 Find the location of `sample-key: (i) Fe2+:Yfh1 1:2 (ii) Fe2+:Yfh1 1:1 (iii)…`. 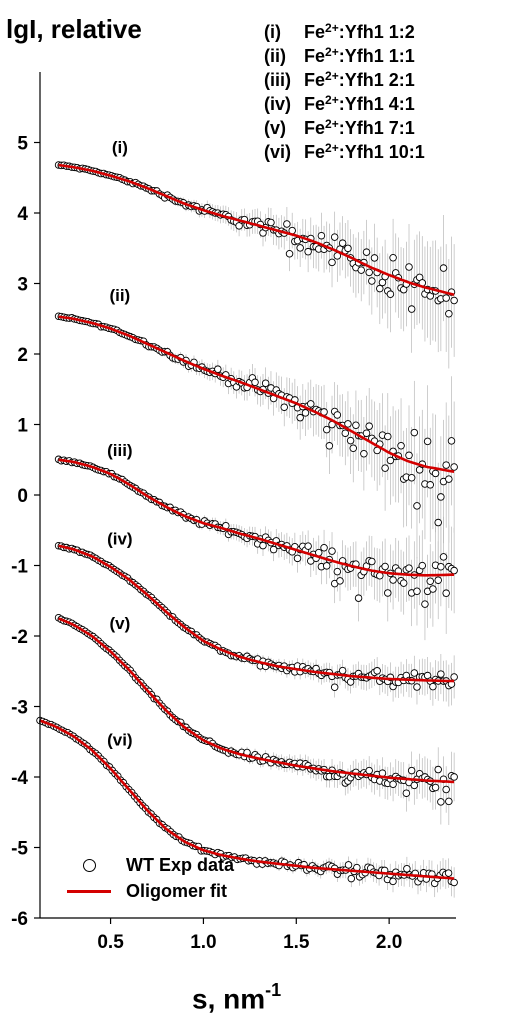

sample-key: (i) Fe2+:Yfh1 1:2 (ii) Fe2+:Yfh1 1:1 (iii)… is located at coordinates (344, 92).